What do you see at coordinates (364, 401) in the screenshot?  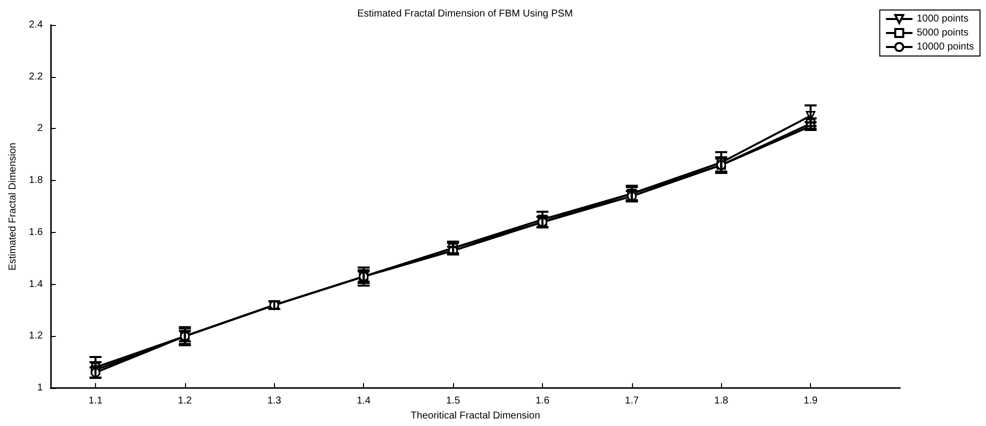 I see `x-tick-label: 1.4` at bounding box center [364, 401].